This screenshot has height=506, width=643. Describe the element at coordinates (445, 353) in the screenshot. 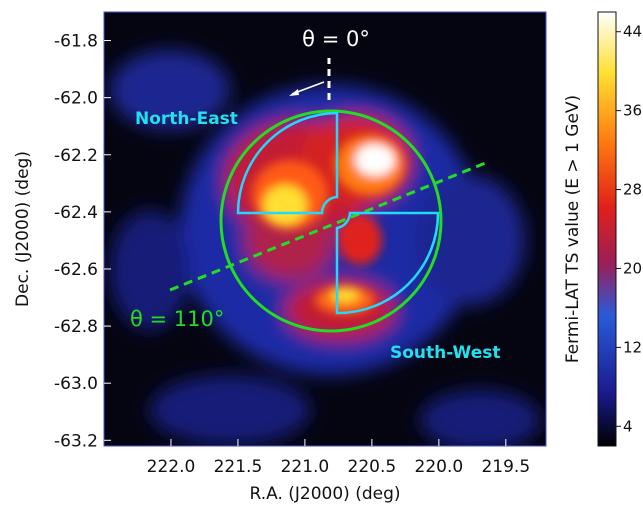

I see `south-west-label: South-West` at that location.